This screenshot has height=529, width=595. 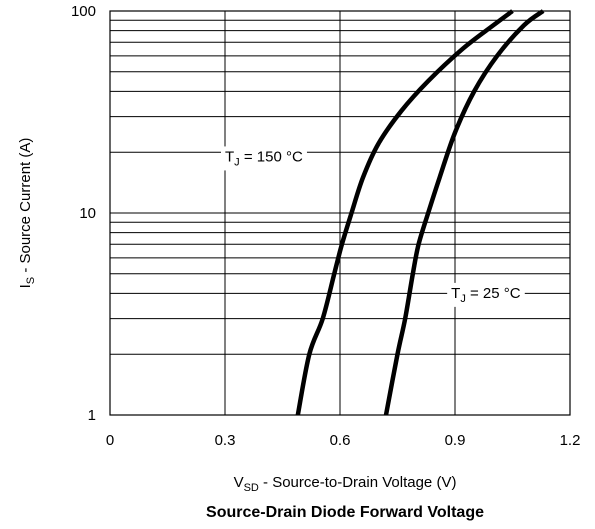 What do you see at coordinates (25, 207) in the screenshot?
I see `y-axis-title-rest: - Source Current (A)` at bounding box center [25, 207].